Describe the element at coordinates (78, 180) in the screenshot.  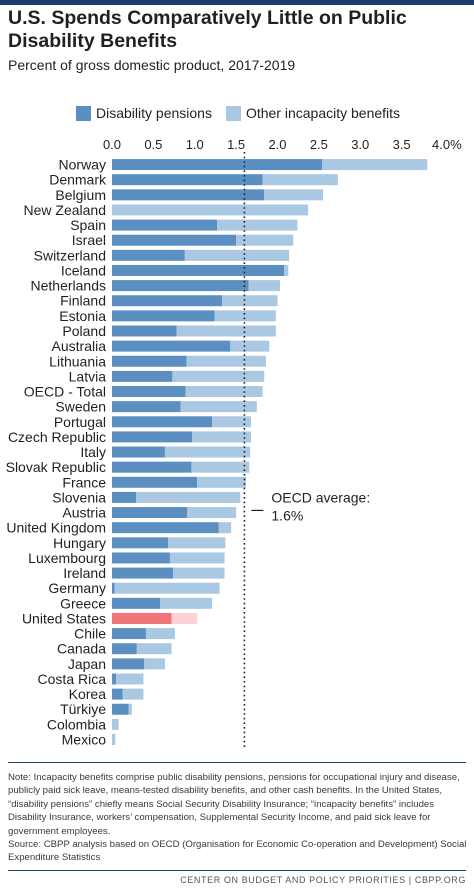
I see `category-label: Denmark` at that location.